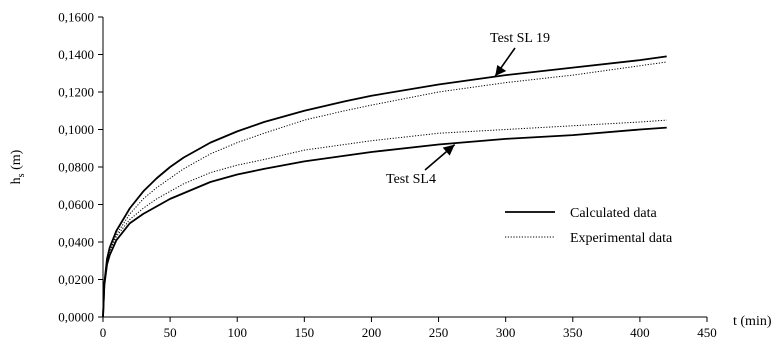 The image size is (774, 346). What do you see at coordinates (501, 70) in the screenshot?
I see `annotation-arrowhead-sl19` at bounding box center [501, 70].